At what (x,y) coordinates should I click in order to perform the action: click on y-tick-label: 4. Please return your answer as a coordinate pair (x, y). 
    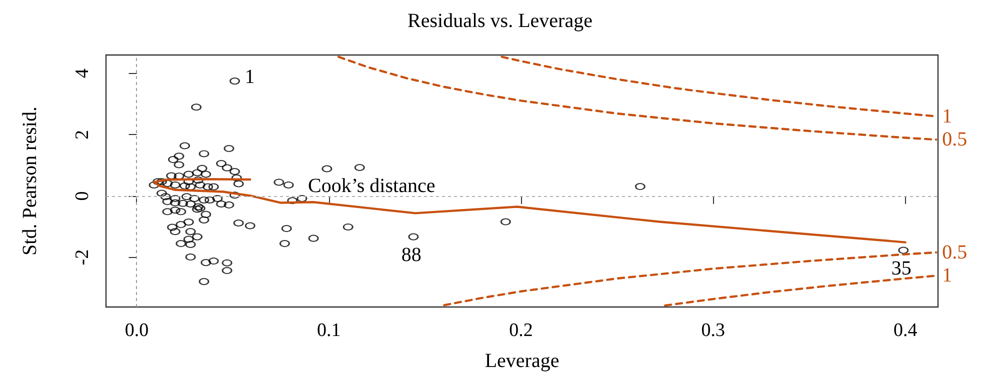
    Looking at the image, I should click on (82, 73).